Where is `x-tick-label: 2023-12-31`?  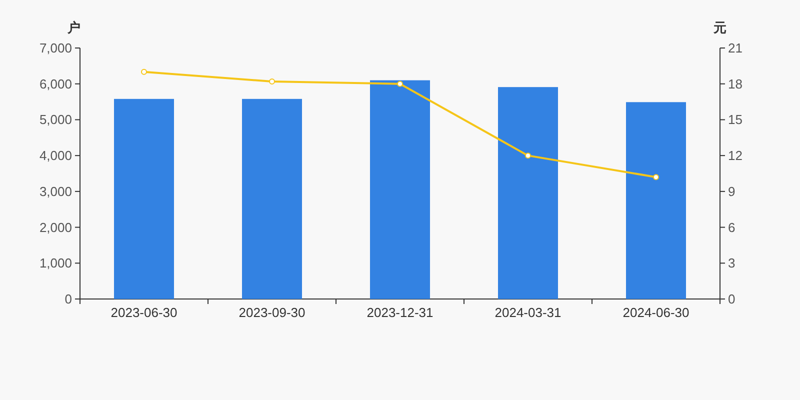
x-tick-label: 2023-12-31 is located at coordinates (400, 312).